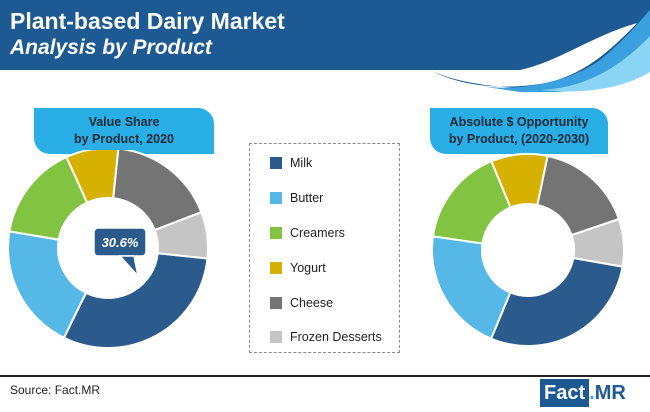 This screenshot has width=650, height=412. I want to click on callout-pointer, so click(129, 267).